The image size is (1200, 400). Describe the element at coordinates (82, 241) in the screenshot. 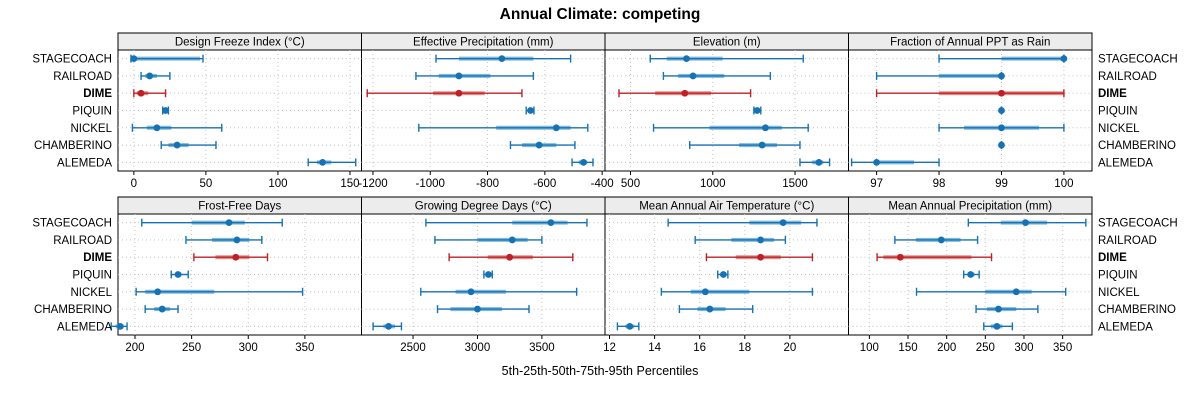

I see `row-label-left-railroad: RAILROAD` at that location.